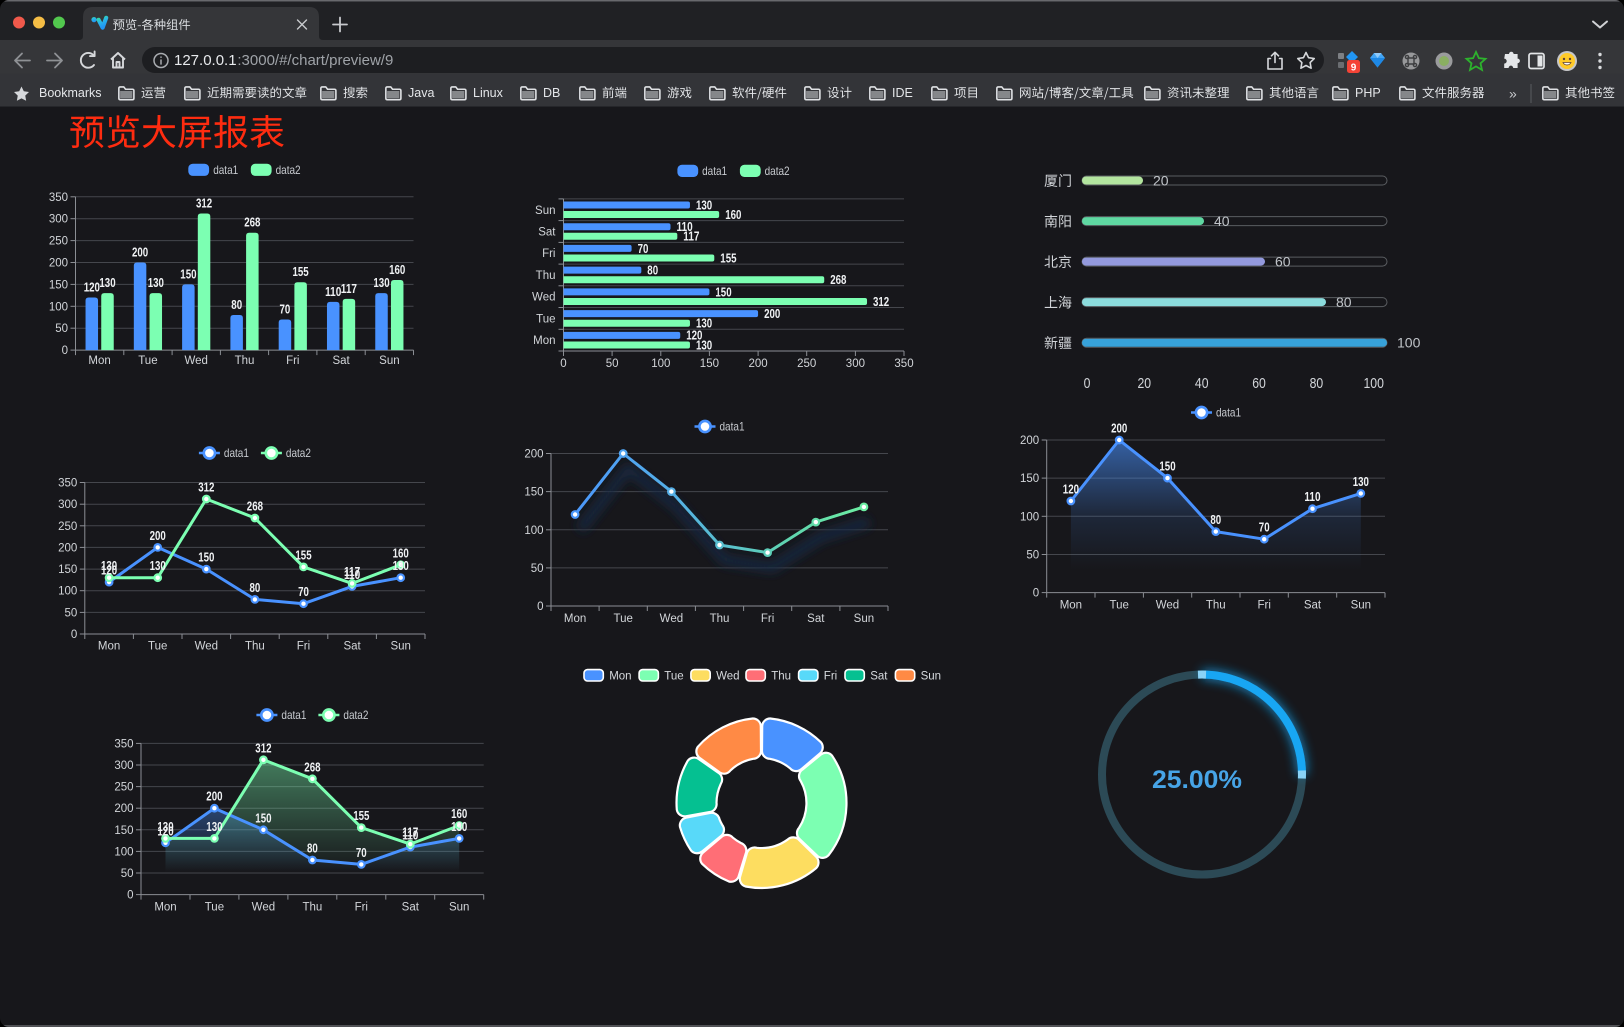 The image size is (1624, 1027). What do you see at coordinates (70, 93) in the screenshot?
I see `svg-text: Bookmarks` at bounding box center [70, 93].